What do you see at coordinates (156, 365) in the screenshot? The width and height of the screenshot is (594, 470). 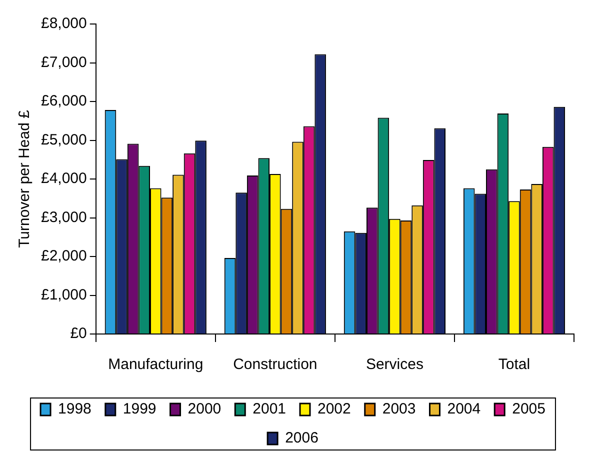 I see `x-tick-label: Manufacturing` at bounding box center [156, 365].